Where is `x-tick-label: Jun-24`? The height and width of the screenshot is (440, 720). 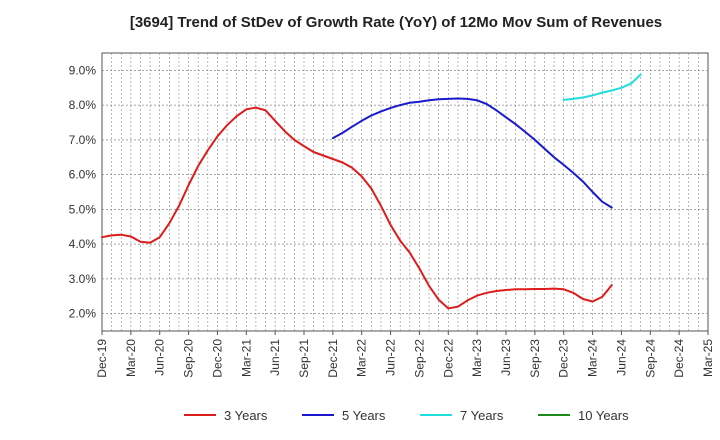
x-tick-label: Jun-24 is located at coordinates (621, 357).